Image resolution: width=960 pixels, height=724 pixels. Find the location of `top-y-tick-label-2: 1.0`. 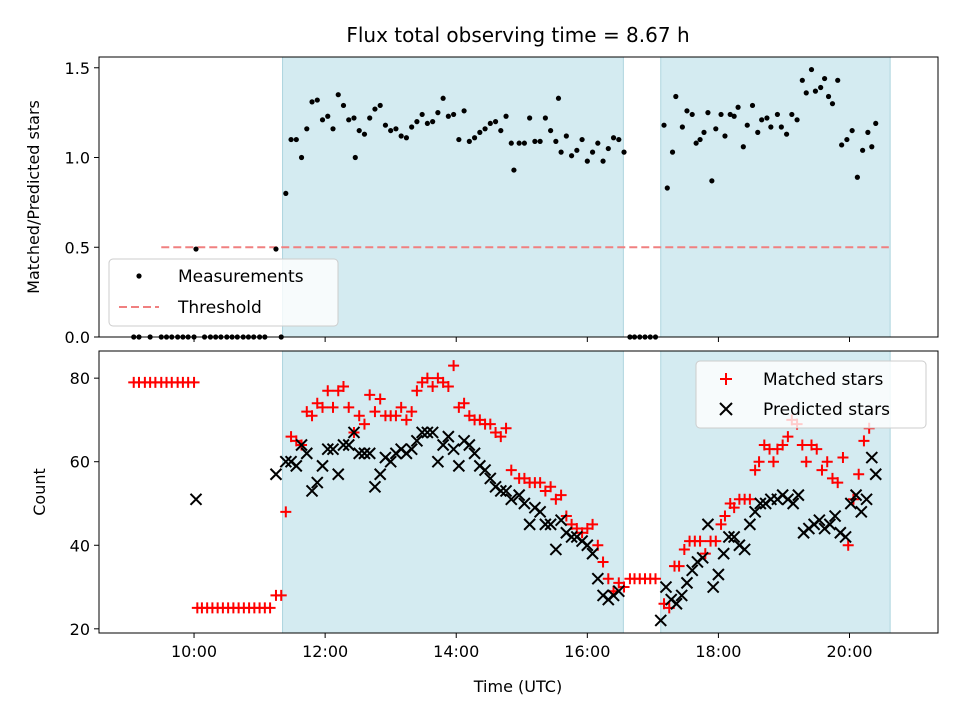

top-y-tick-label-2: 1.0 is located at coordinates (77, 158).